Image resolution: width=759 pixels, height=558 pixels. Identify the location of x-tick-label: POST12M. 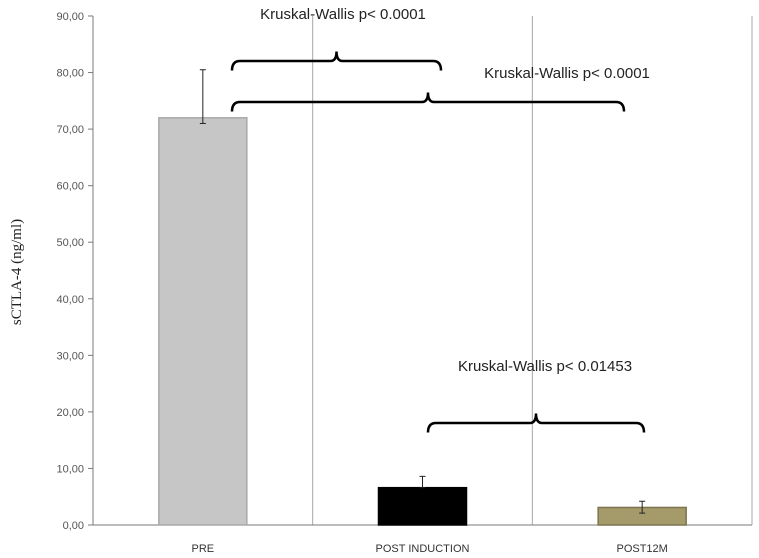
(641, 549).